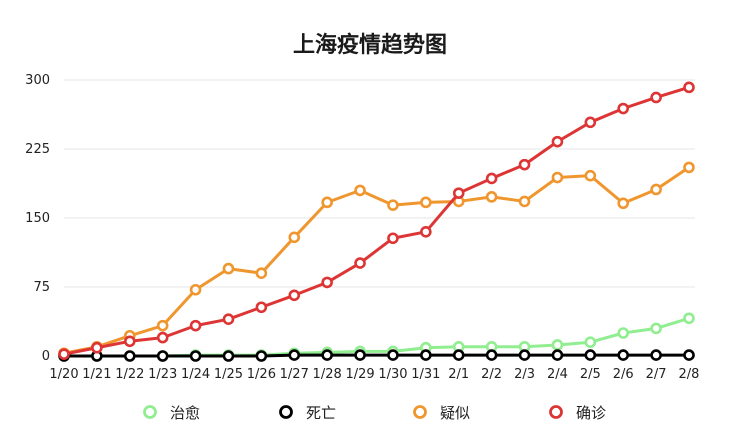 The height and width of the screenshot is (436, 741). What do you see at coordinates (294, 374) in the screenshot?
I see `x-tick-label: 1/27` at bounding box center [294, 374].